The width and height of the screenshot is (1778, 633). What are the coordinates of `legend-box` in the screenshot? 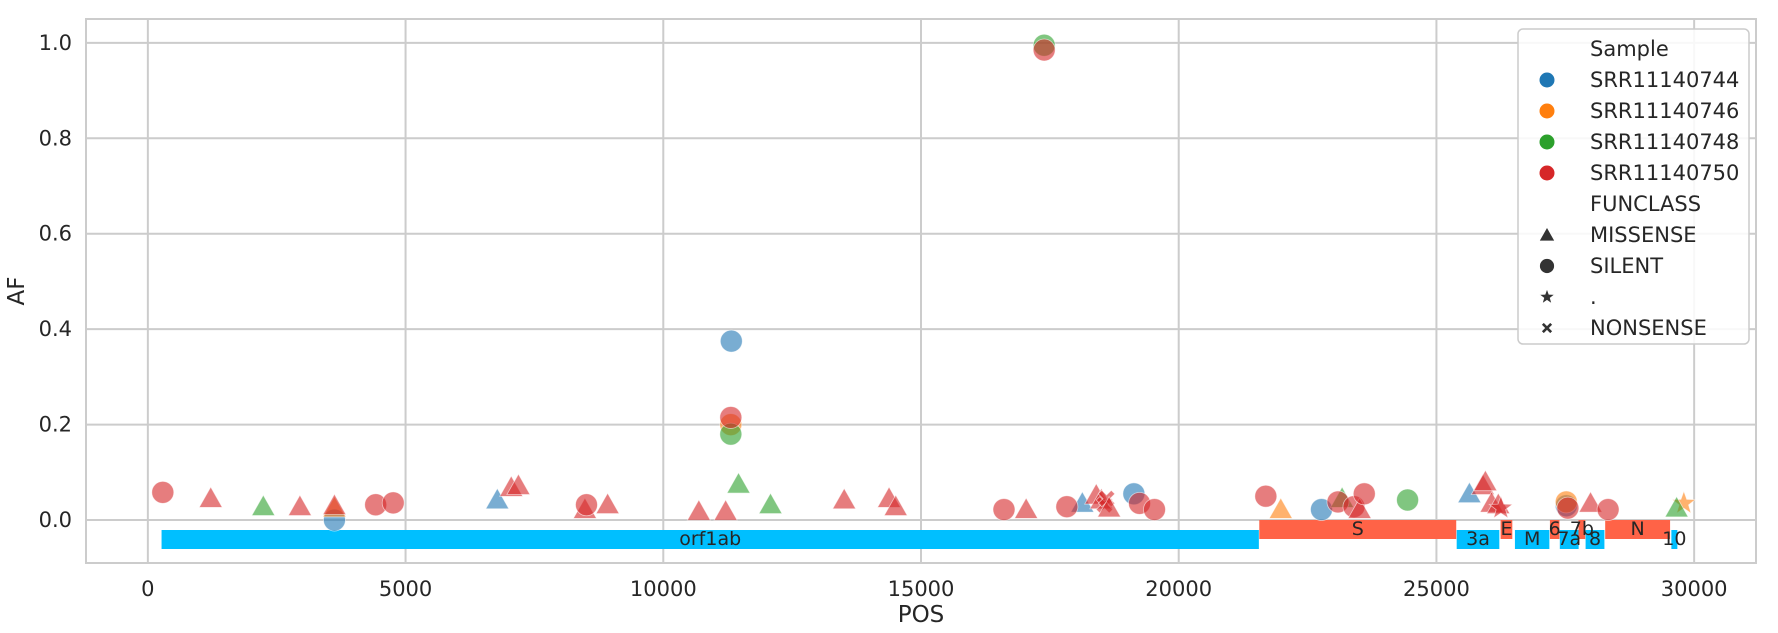 It's located at (1633, 186).